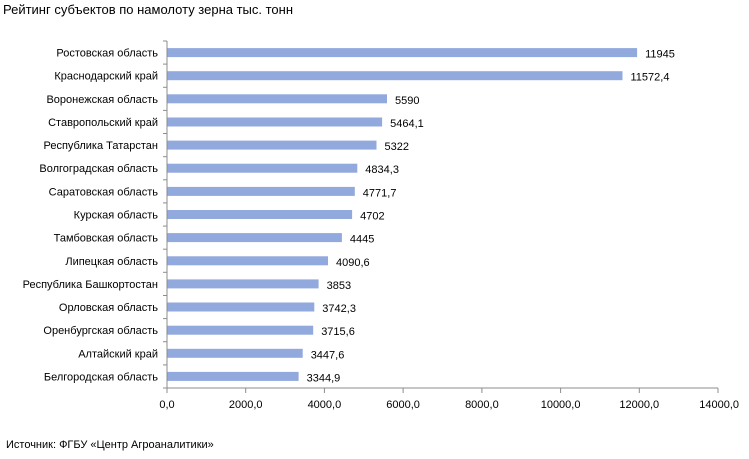 The width and height of the screenshot is (749, 459). Describe the element at coordinates (482, 405) in the screenshot. I see `x-tick-label: 8000,0` at that location.